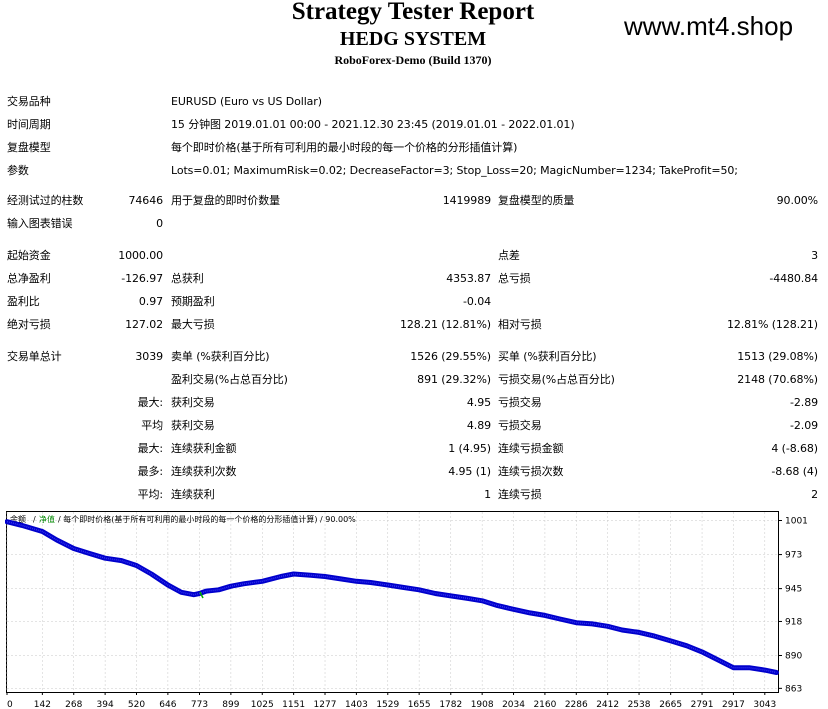 The width and height of the screenshot is (828, 709). What do you see at coordinates (229, 379) in the screenshot?
I see `profit-trades-label: 盈利交易(%占总百分比)` at bounding box center [229, 379].